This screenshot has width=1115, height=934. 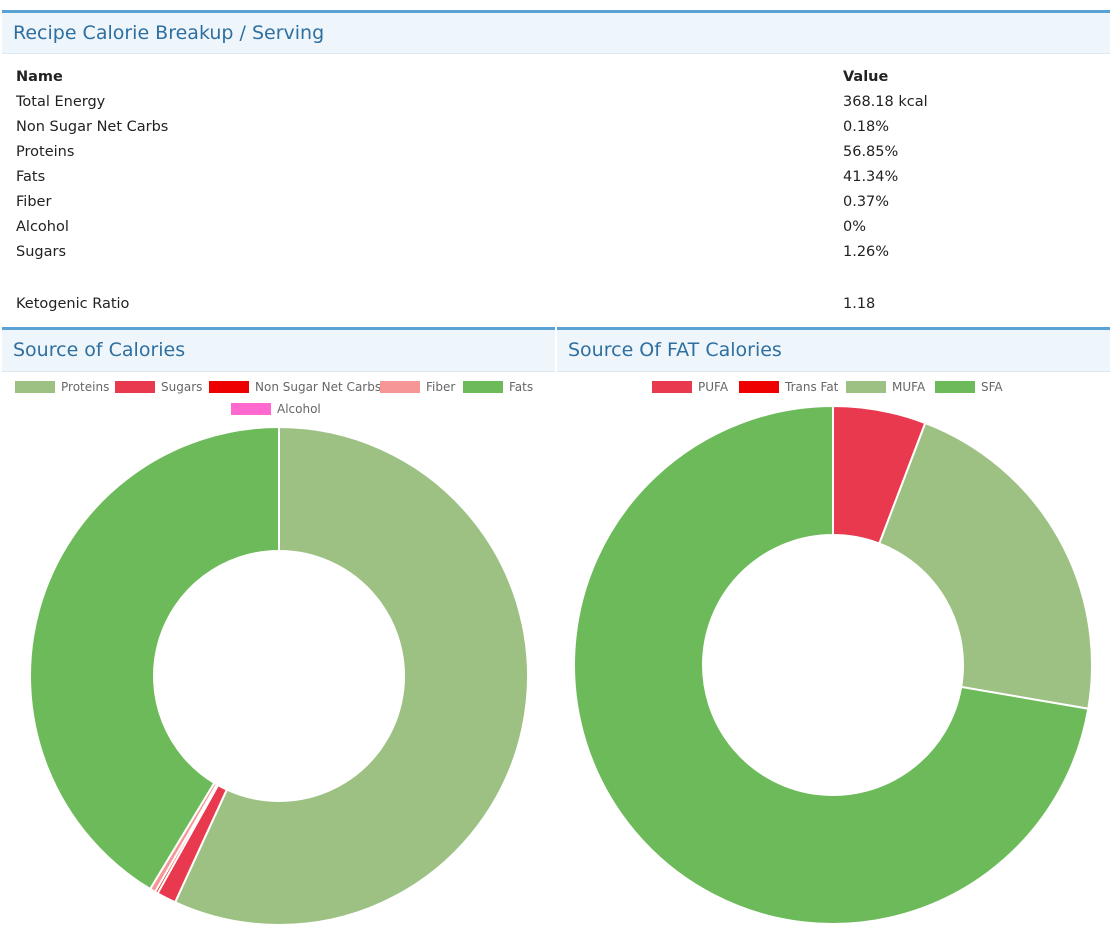 I want to click on row-value: 1.26%, so click(x=866, y=252).